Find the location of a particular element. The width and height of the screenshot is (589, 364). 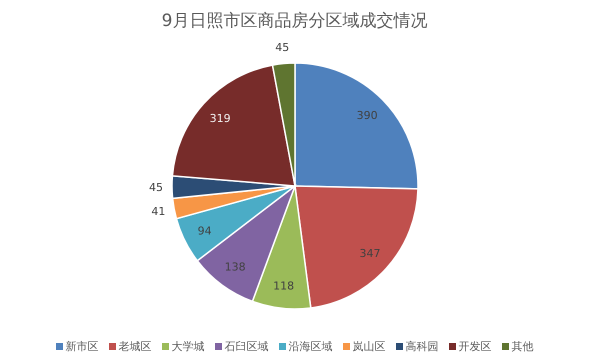

legend-label: 开发区 is located at coordinates (475, 346).